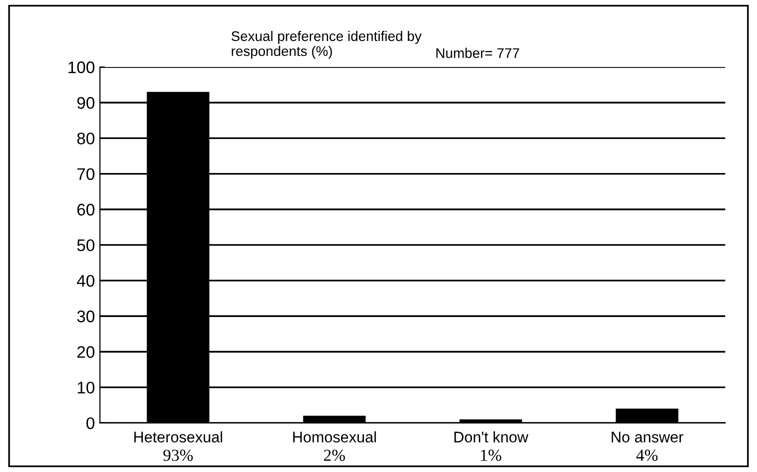 The width and height of the screenshot is (757, 472). What do you see at coordinates (81, 67) in the screenshot?
I see `y-tick-label: 100` at bounding box center [81, 67].